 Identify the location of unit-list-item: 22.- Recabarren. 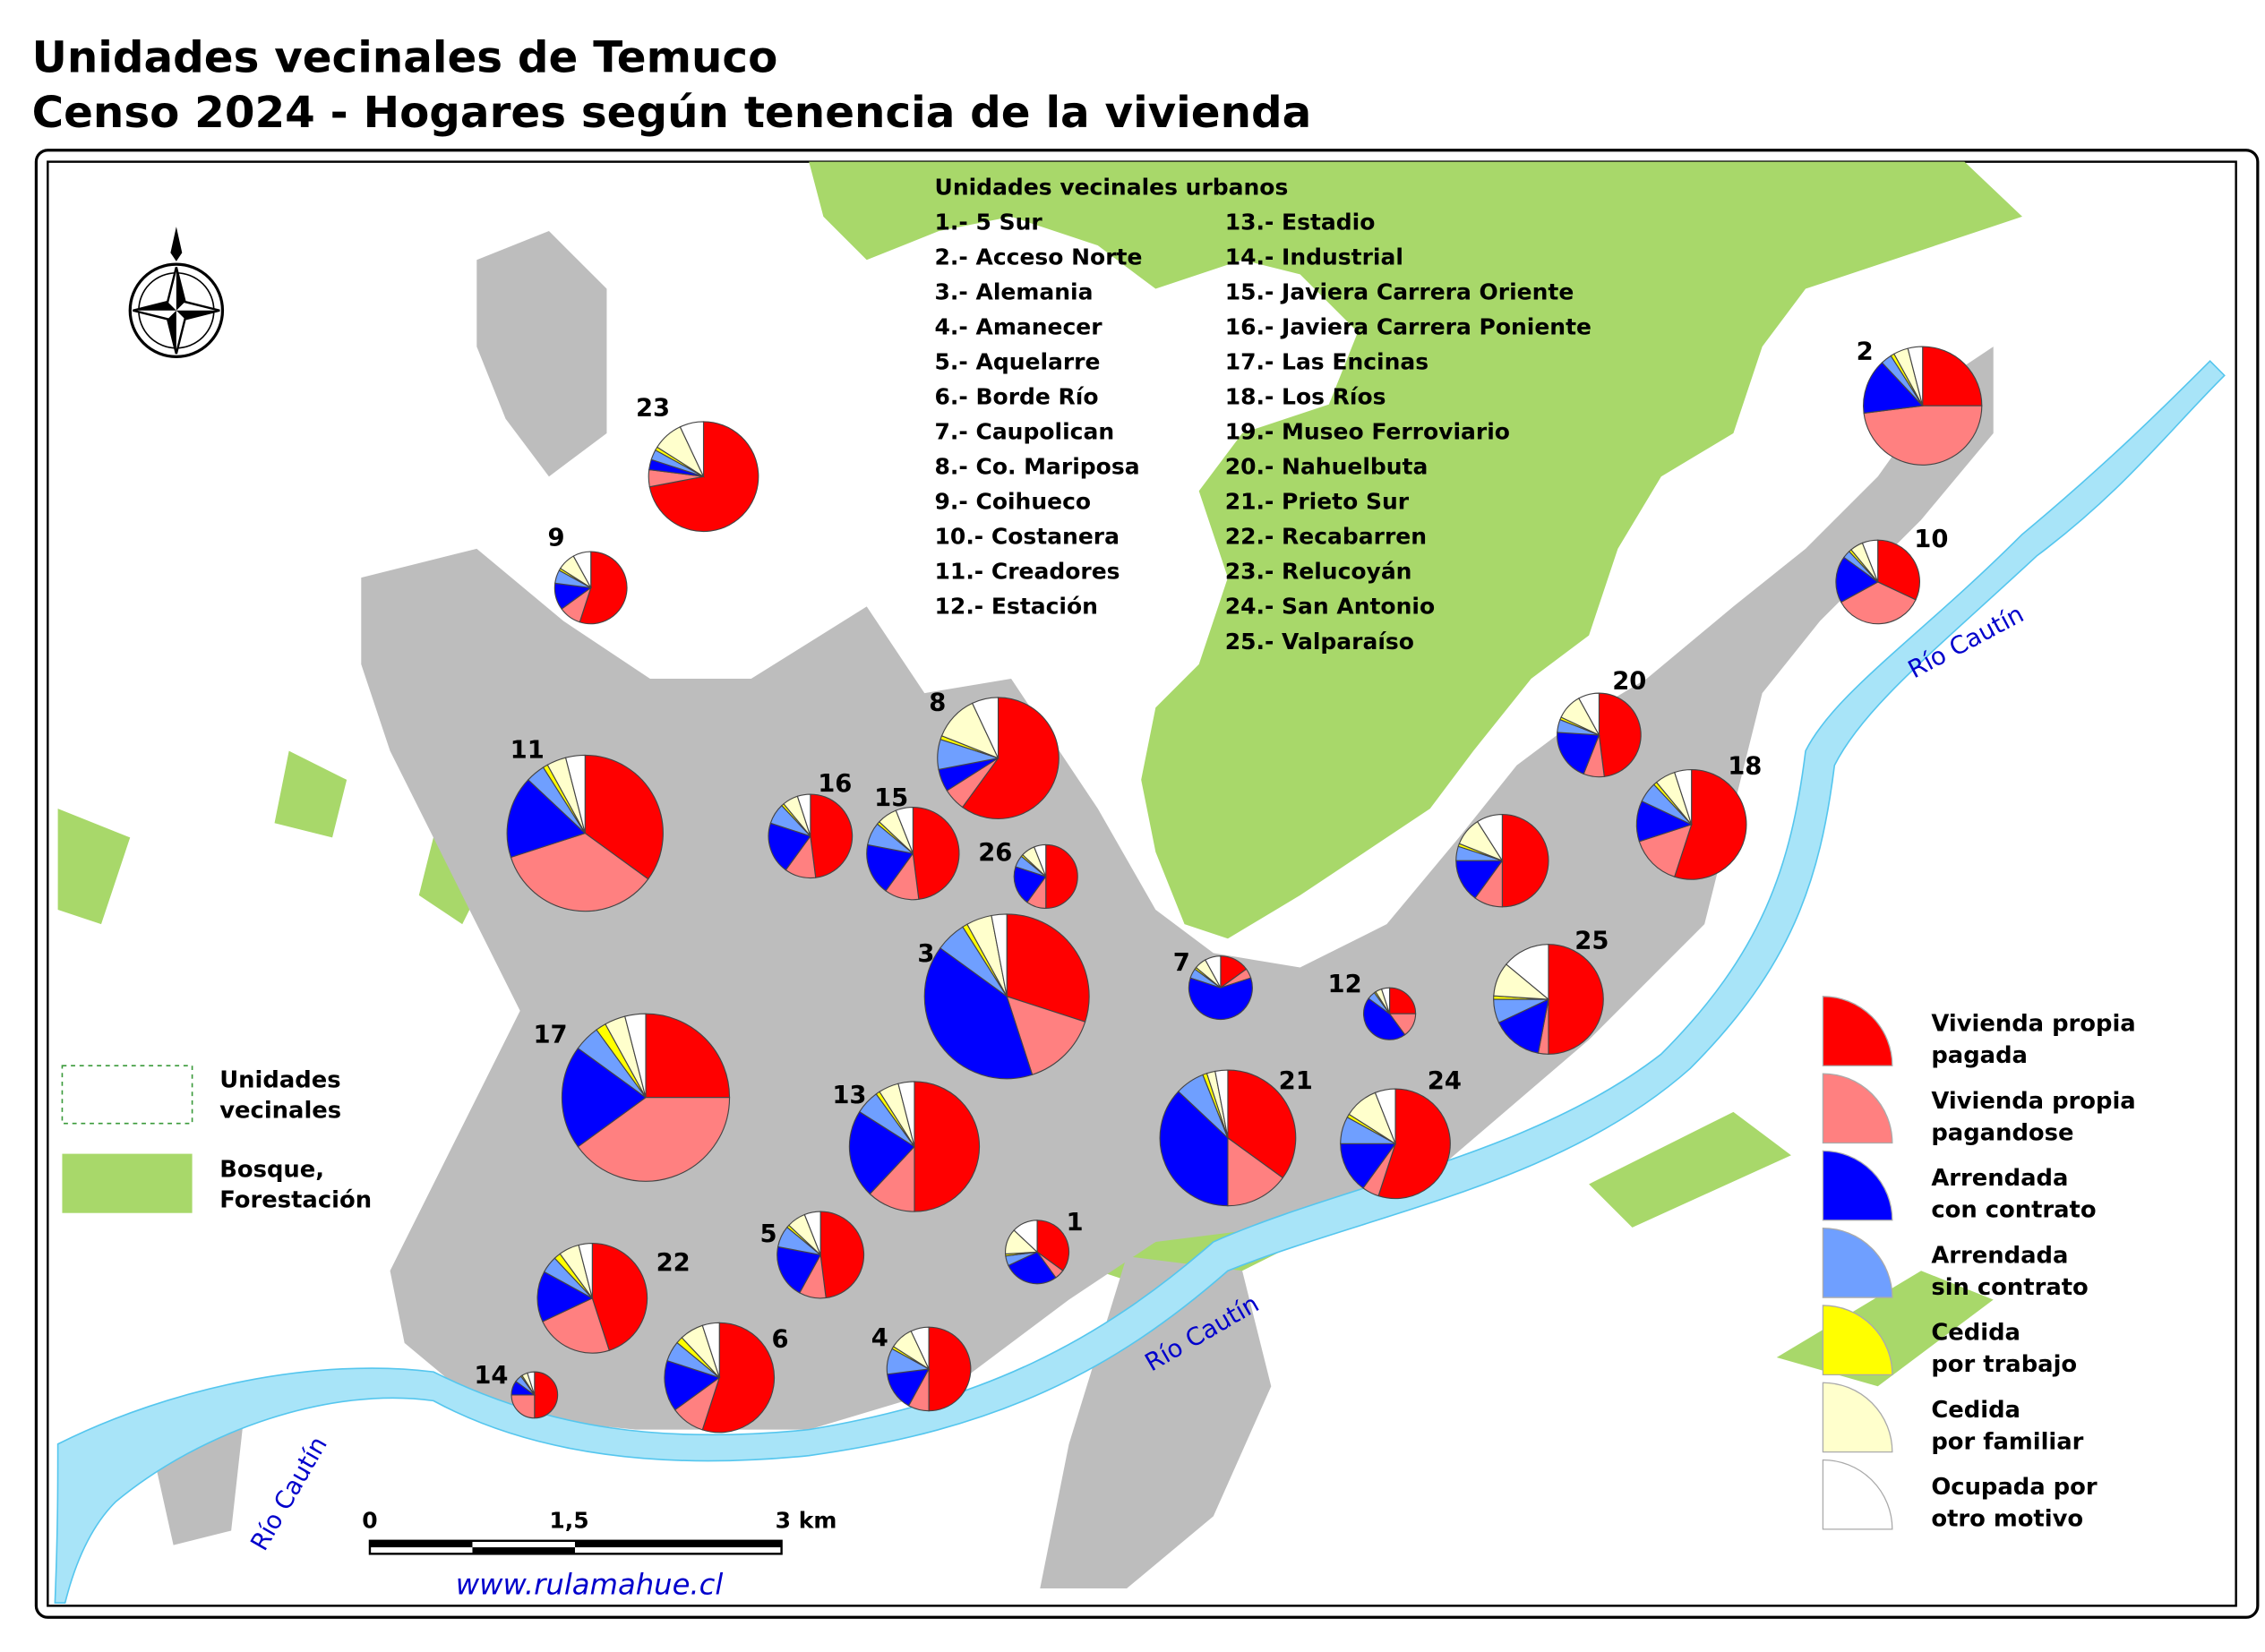
(1326, 537).